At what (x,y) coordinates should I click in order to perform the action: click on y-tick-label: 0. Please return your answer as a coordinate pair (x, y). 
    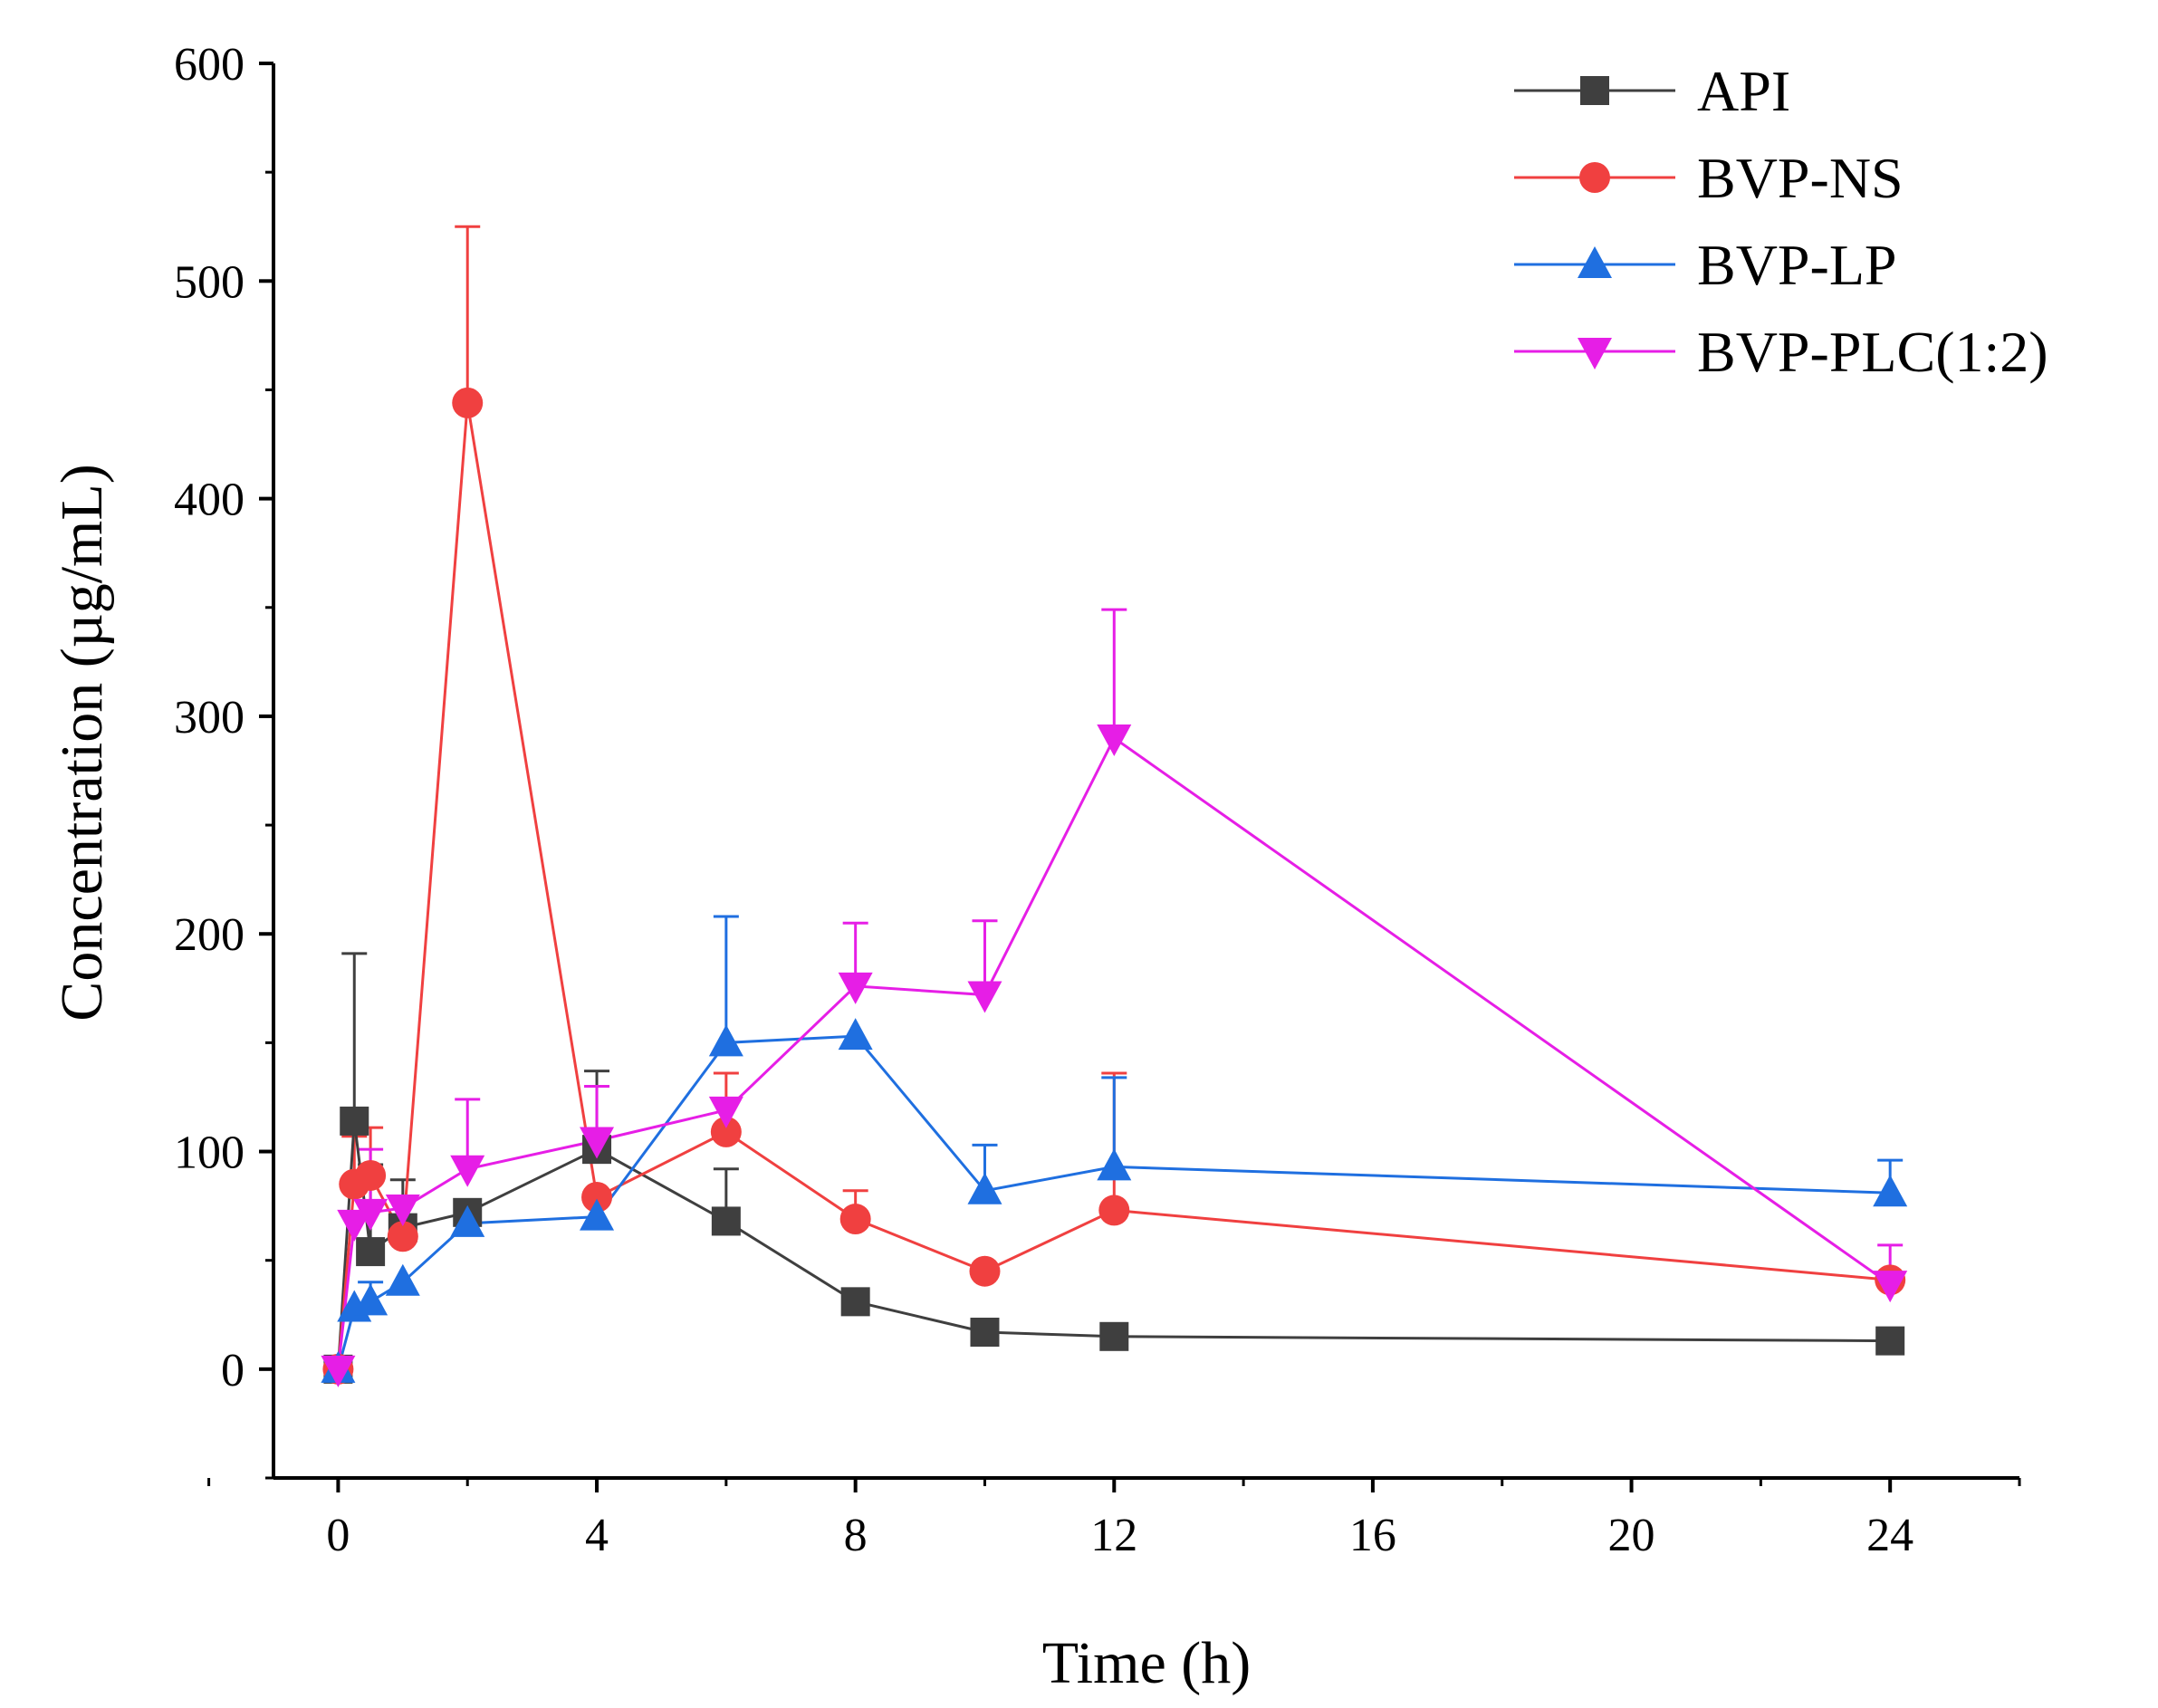
    Looking at the image, I should click on (233, 1370).